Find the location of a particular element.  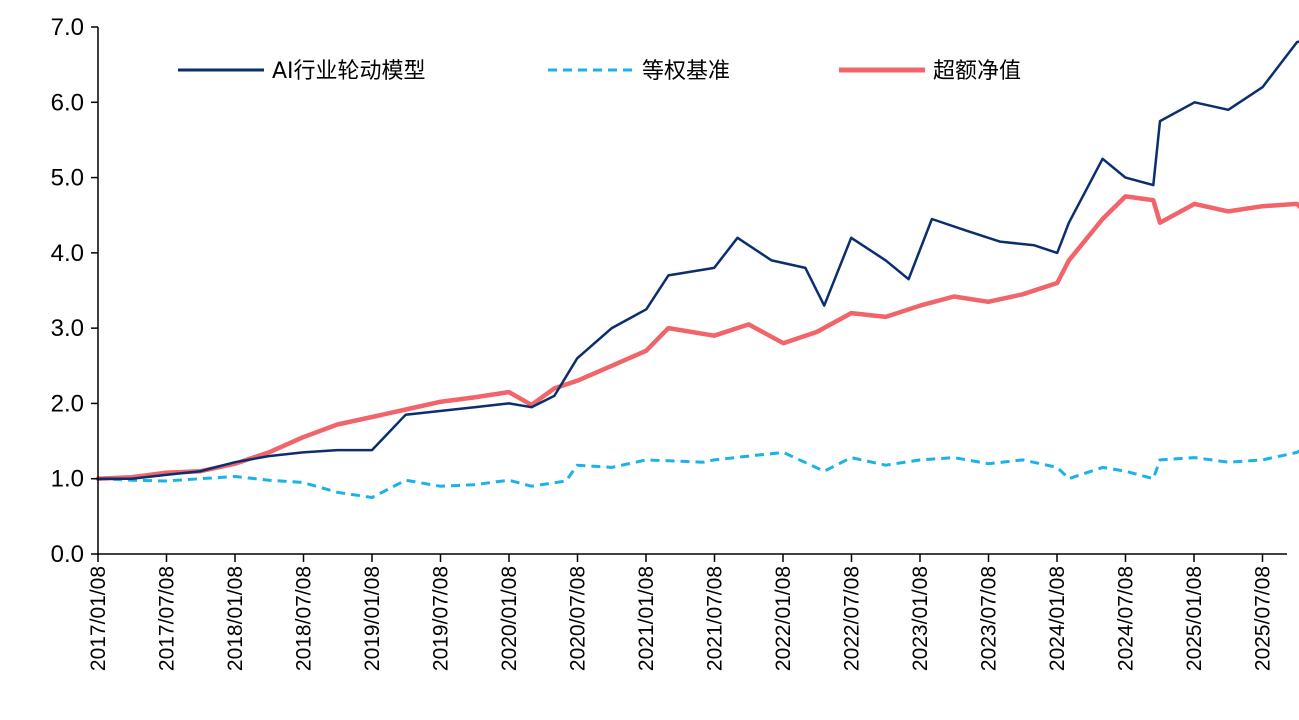

y-axis: 0.0 1.0 2.0 3.0 4.0 5.0 6.0 7.0 is located at coordinates (75, 291).